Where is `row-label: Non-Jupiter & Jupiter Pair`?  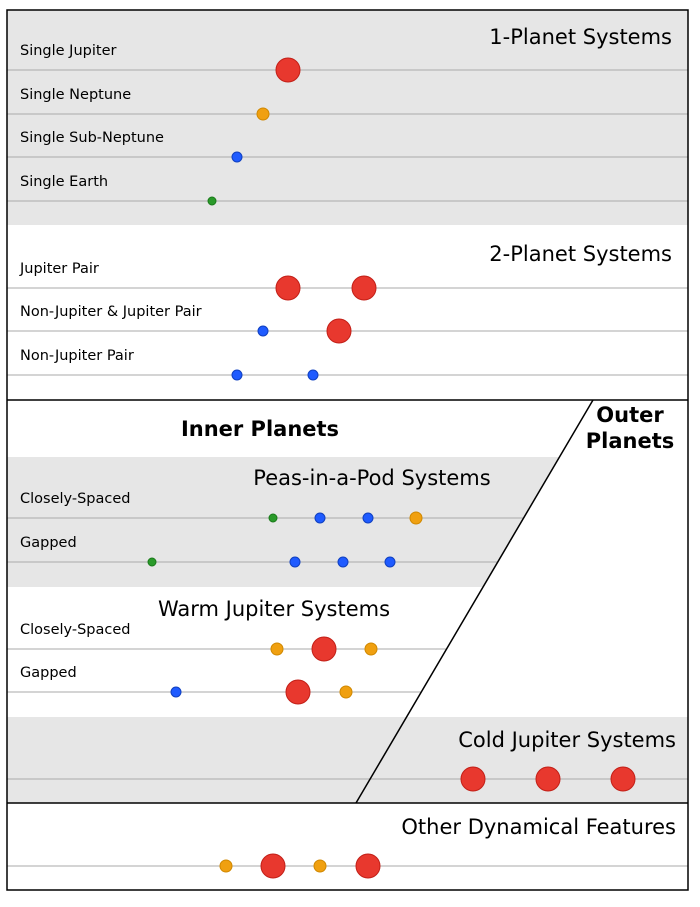 row-label: Non-Jupiter & Jupiter Pair is located at coordinates (111, 312).